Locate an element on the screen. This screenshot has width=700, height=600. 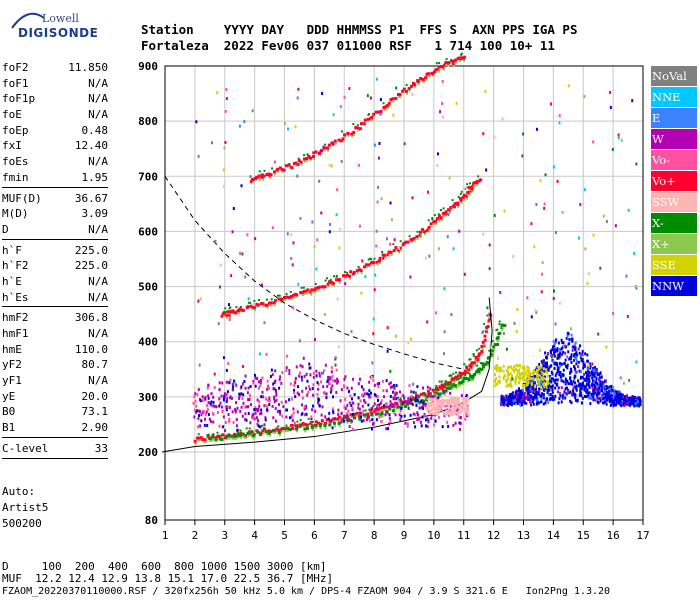
param-divider is located at coordinates (55, 187).